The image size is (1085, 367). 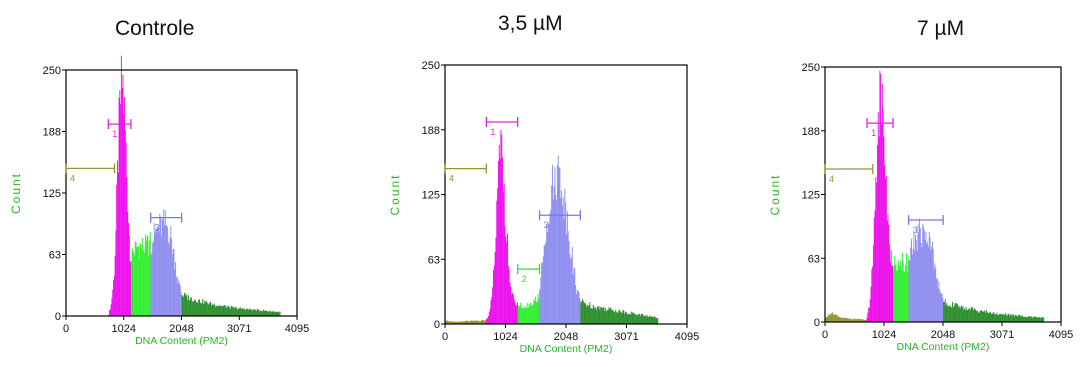 I want to click on y-tick-label: 250, so click(x=811, y=68).